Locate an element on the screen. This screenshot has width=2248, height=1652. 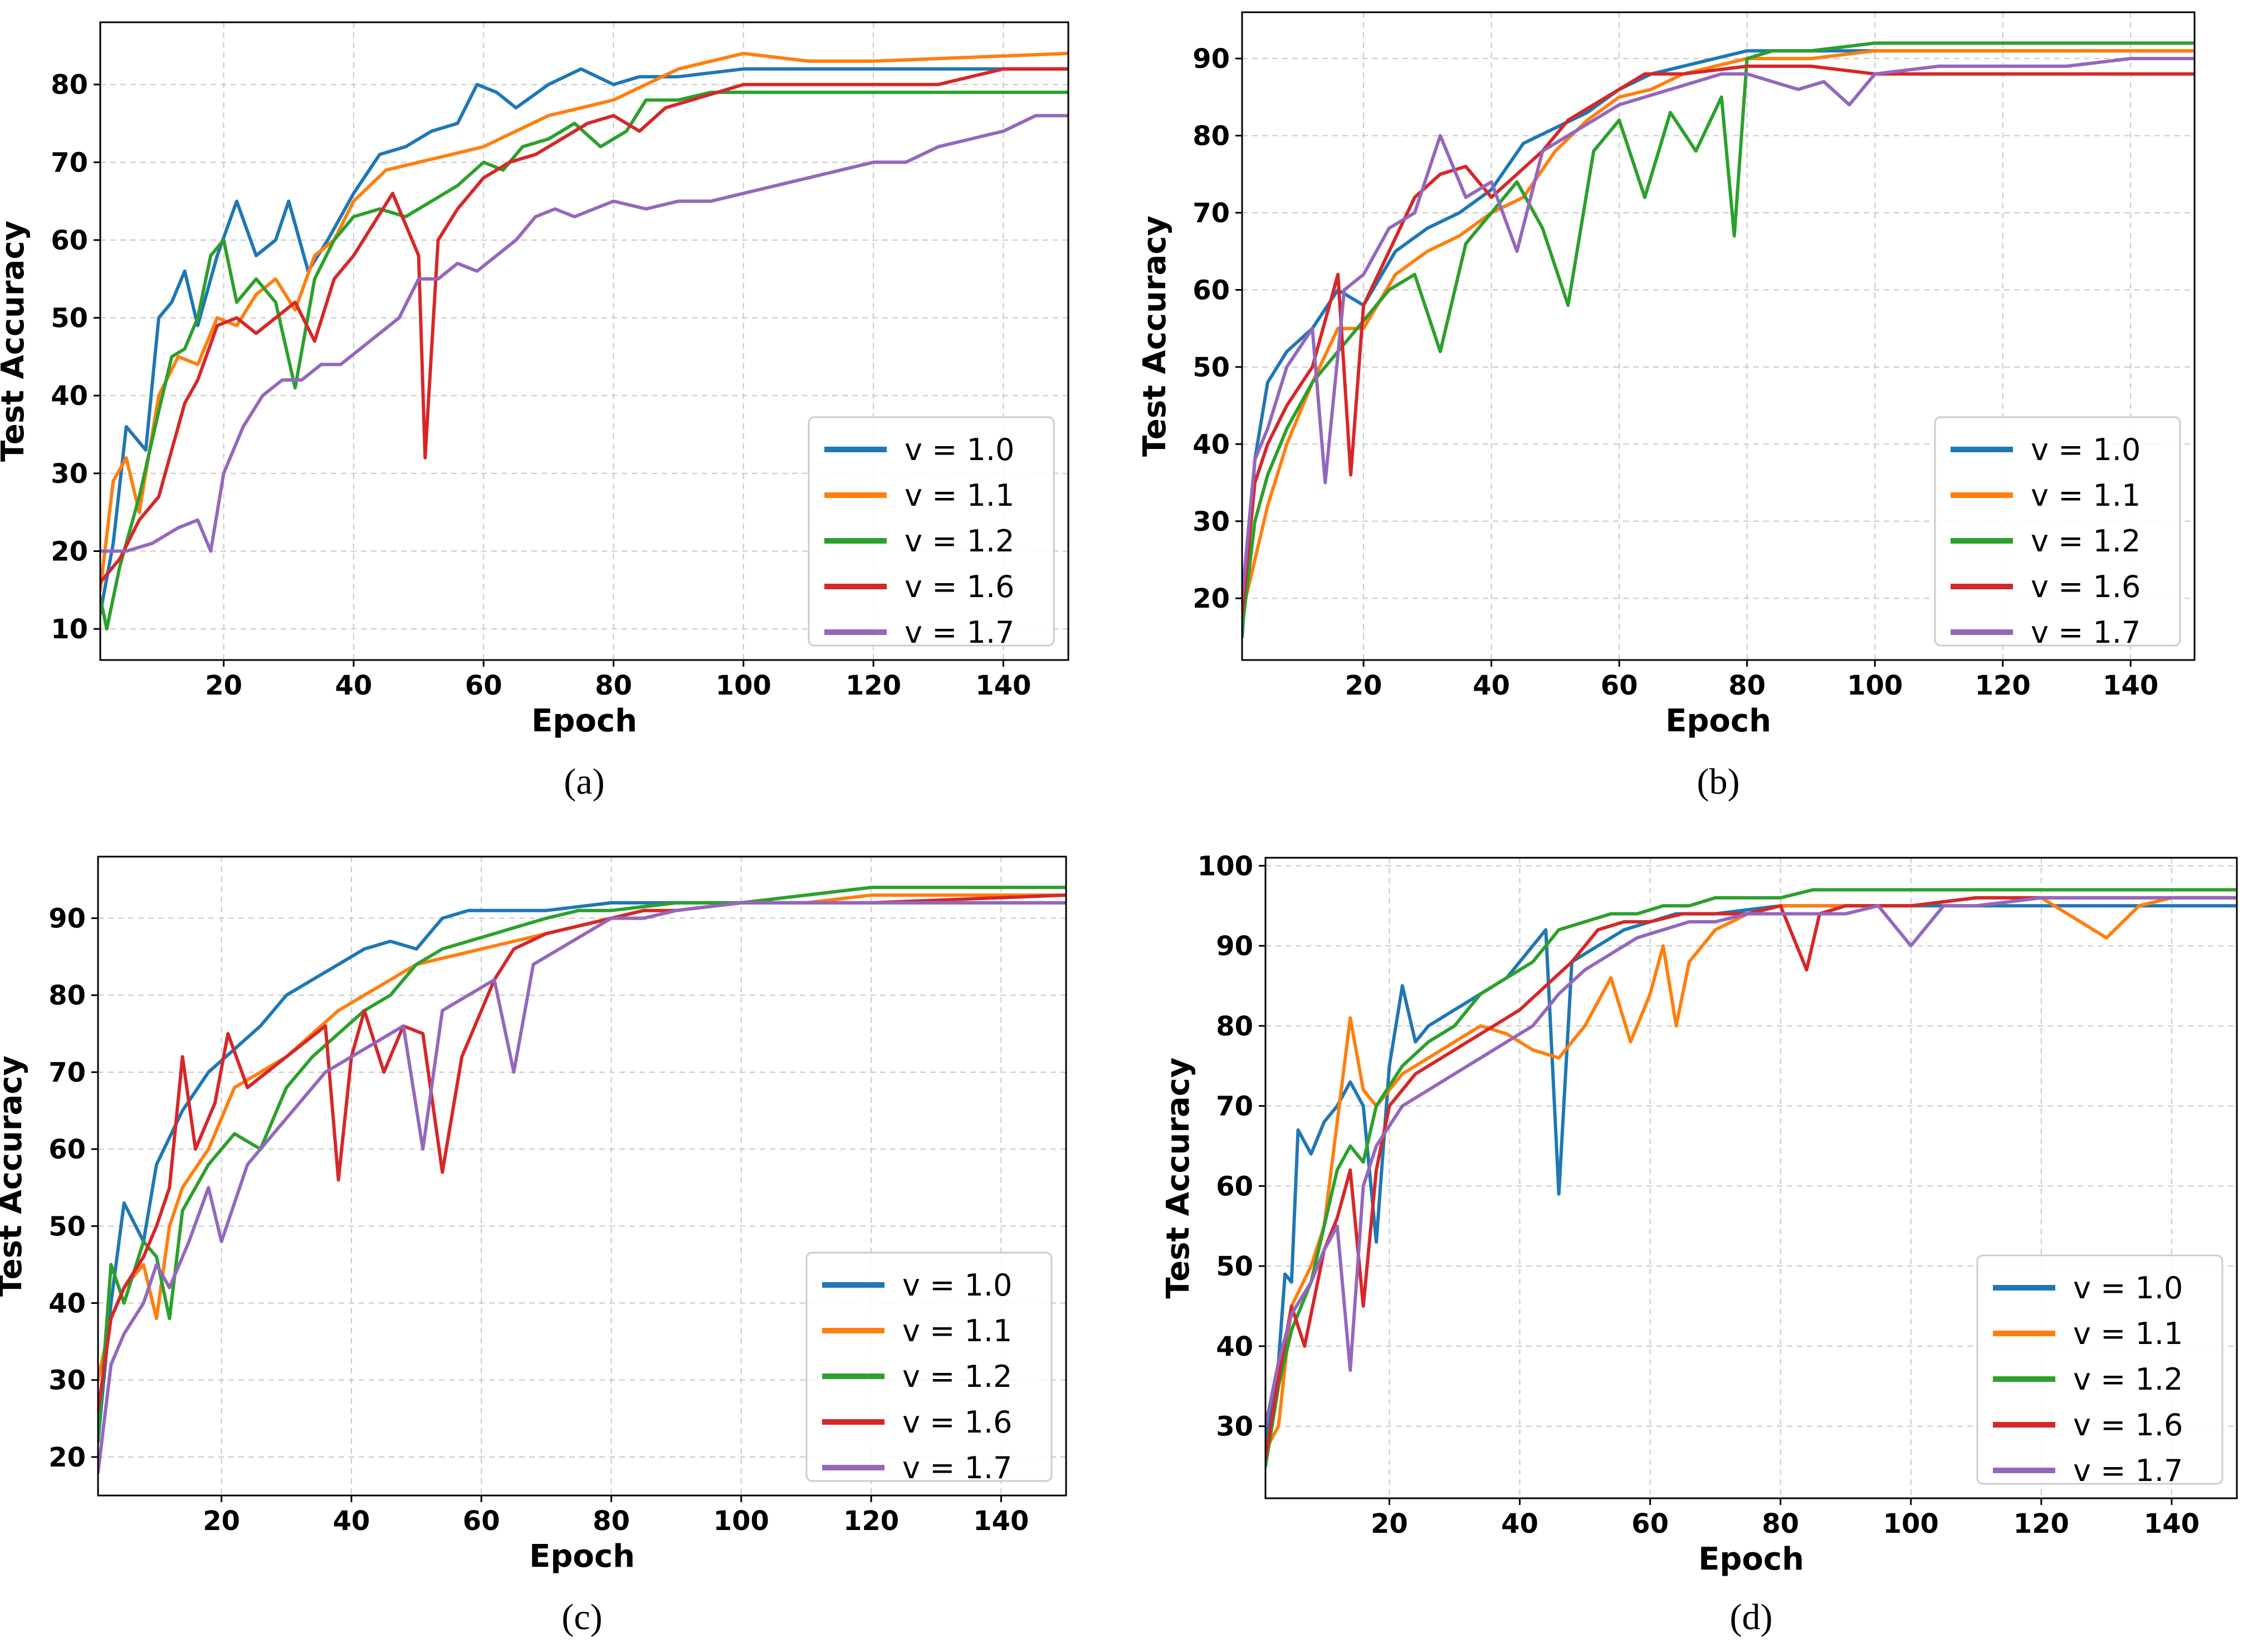
panel-label: (b) is located at coordinates (1719, 781).